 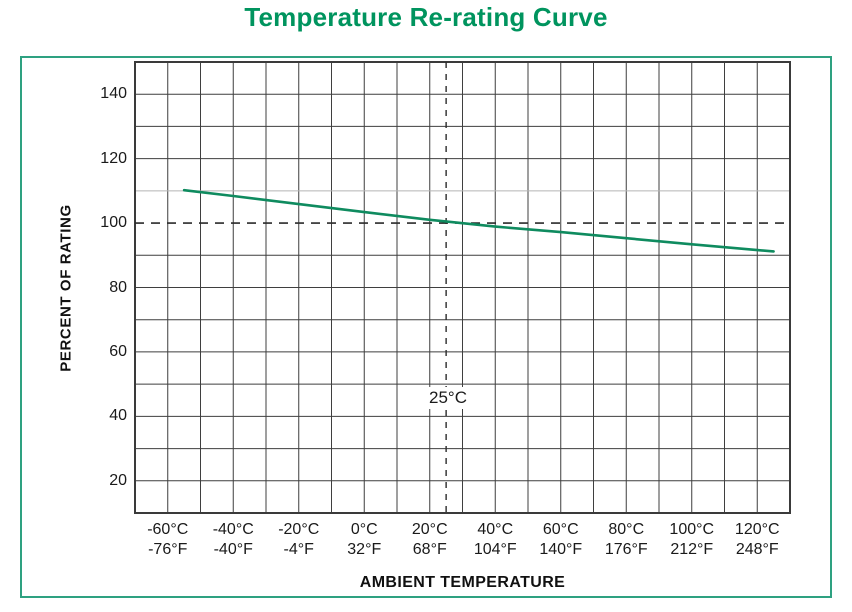 What do you see at coordinates (299, 529) in the screenshot?
I see `x-tick-celsius: -20°C` at bounding box center [299, 529].